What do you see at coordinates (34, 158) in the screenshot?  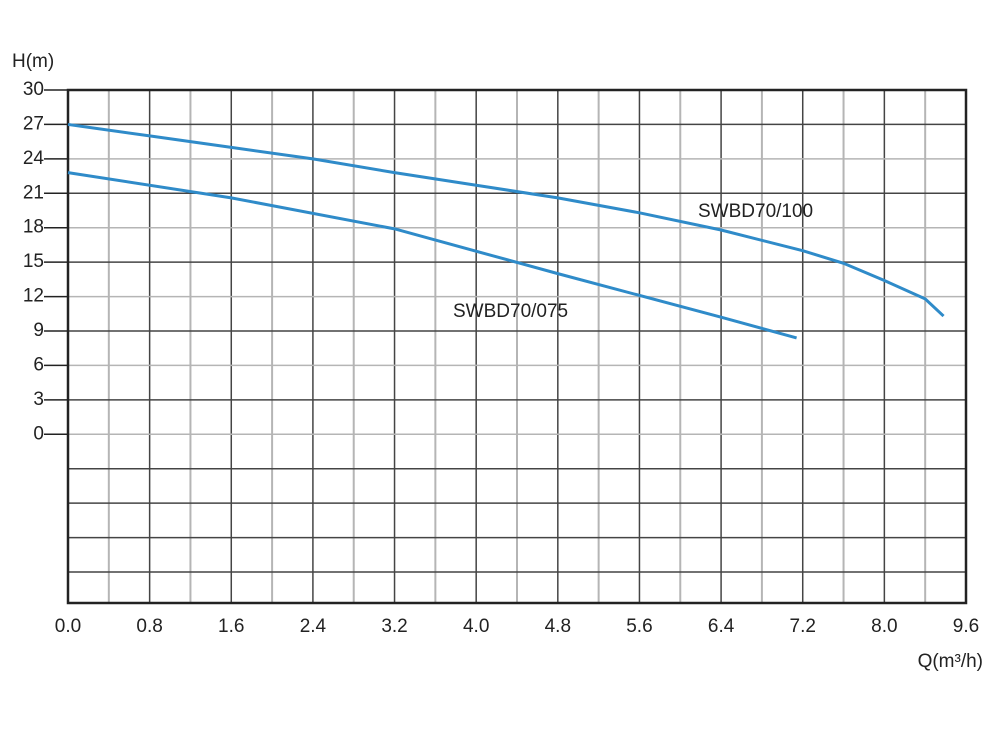 I see `y-tick-label: 24` at bounding box center [34, 158].